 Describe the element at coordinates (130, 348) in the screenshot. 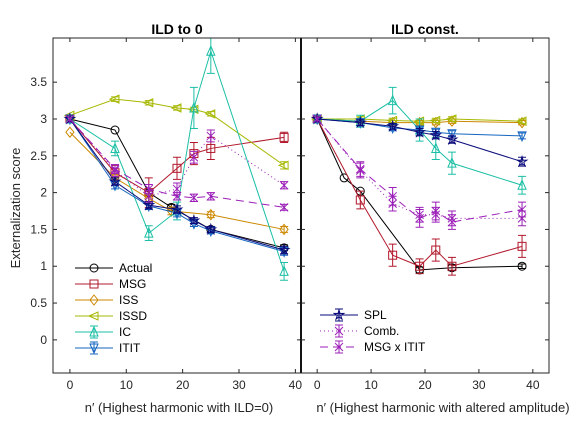

I see `legend-label-itit: ITIT` at that location.